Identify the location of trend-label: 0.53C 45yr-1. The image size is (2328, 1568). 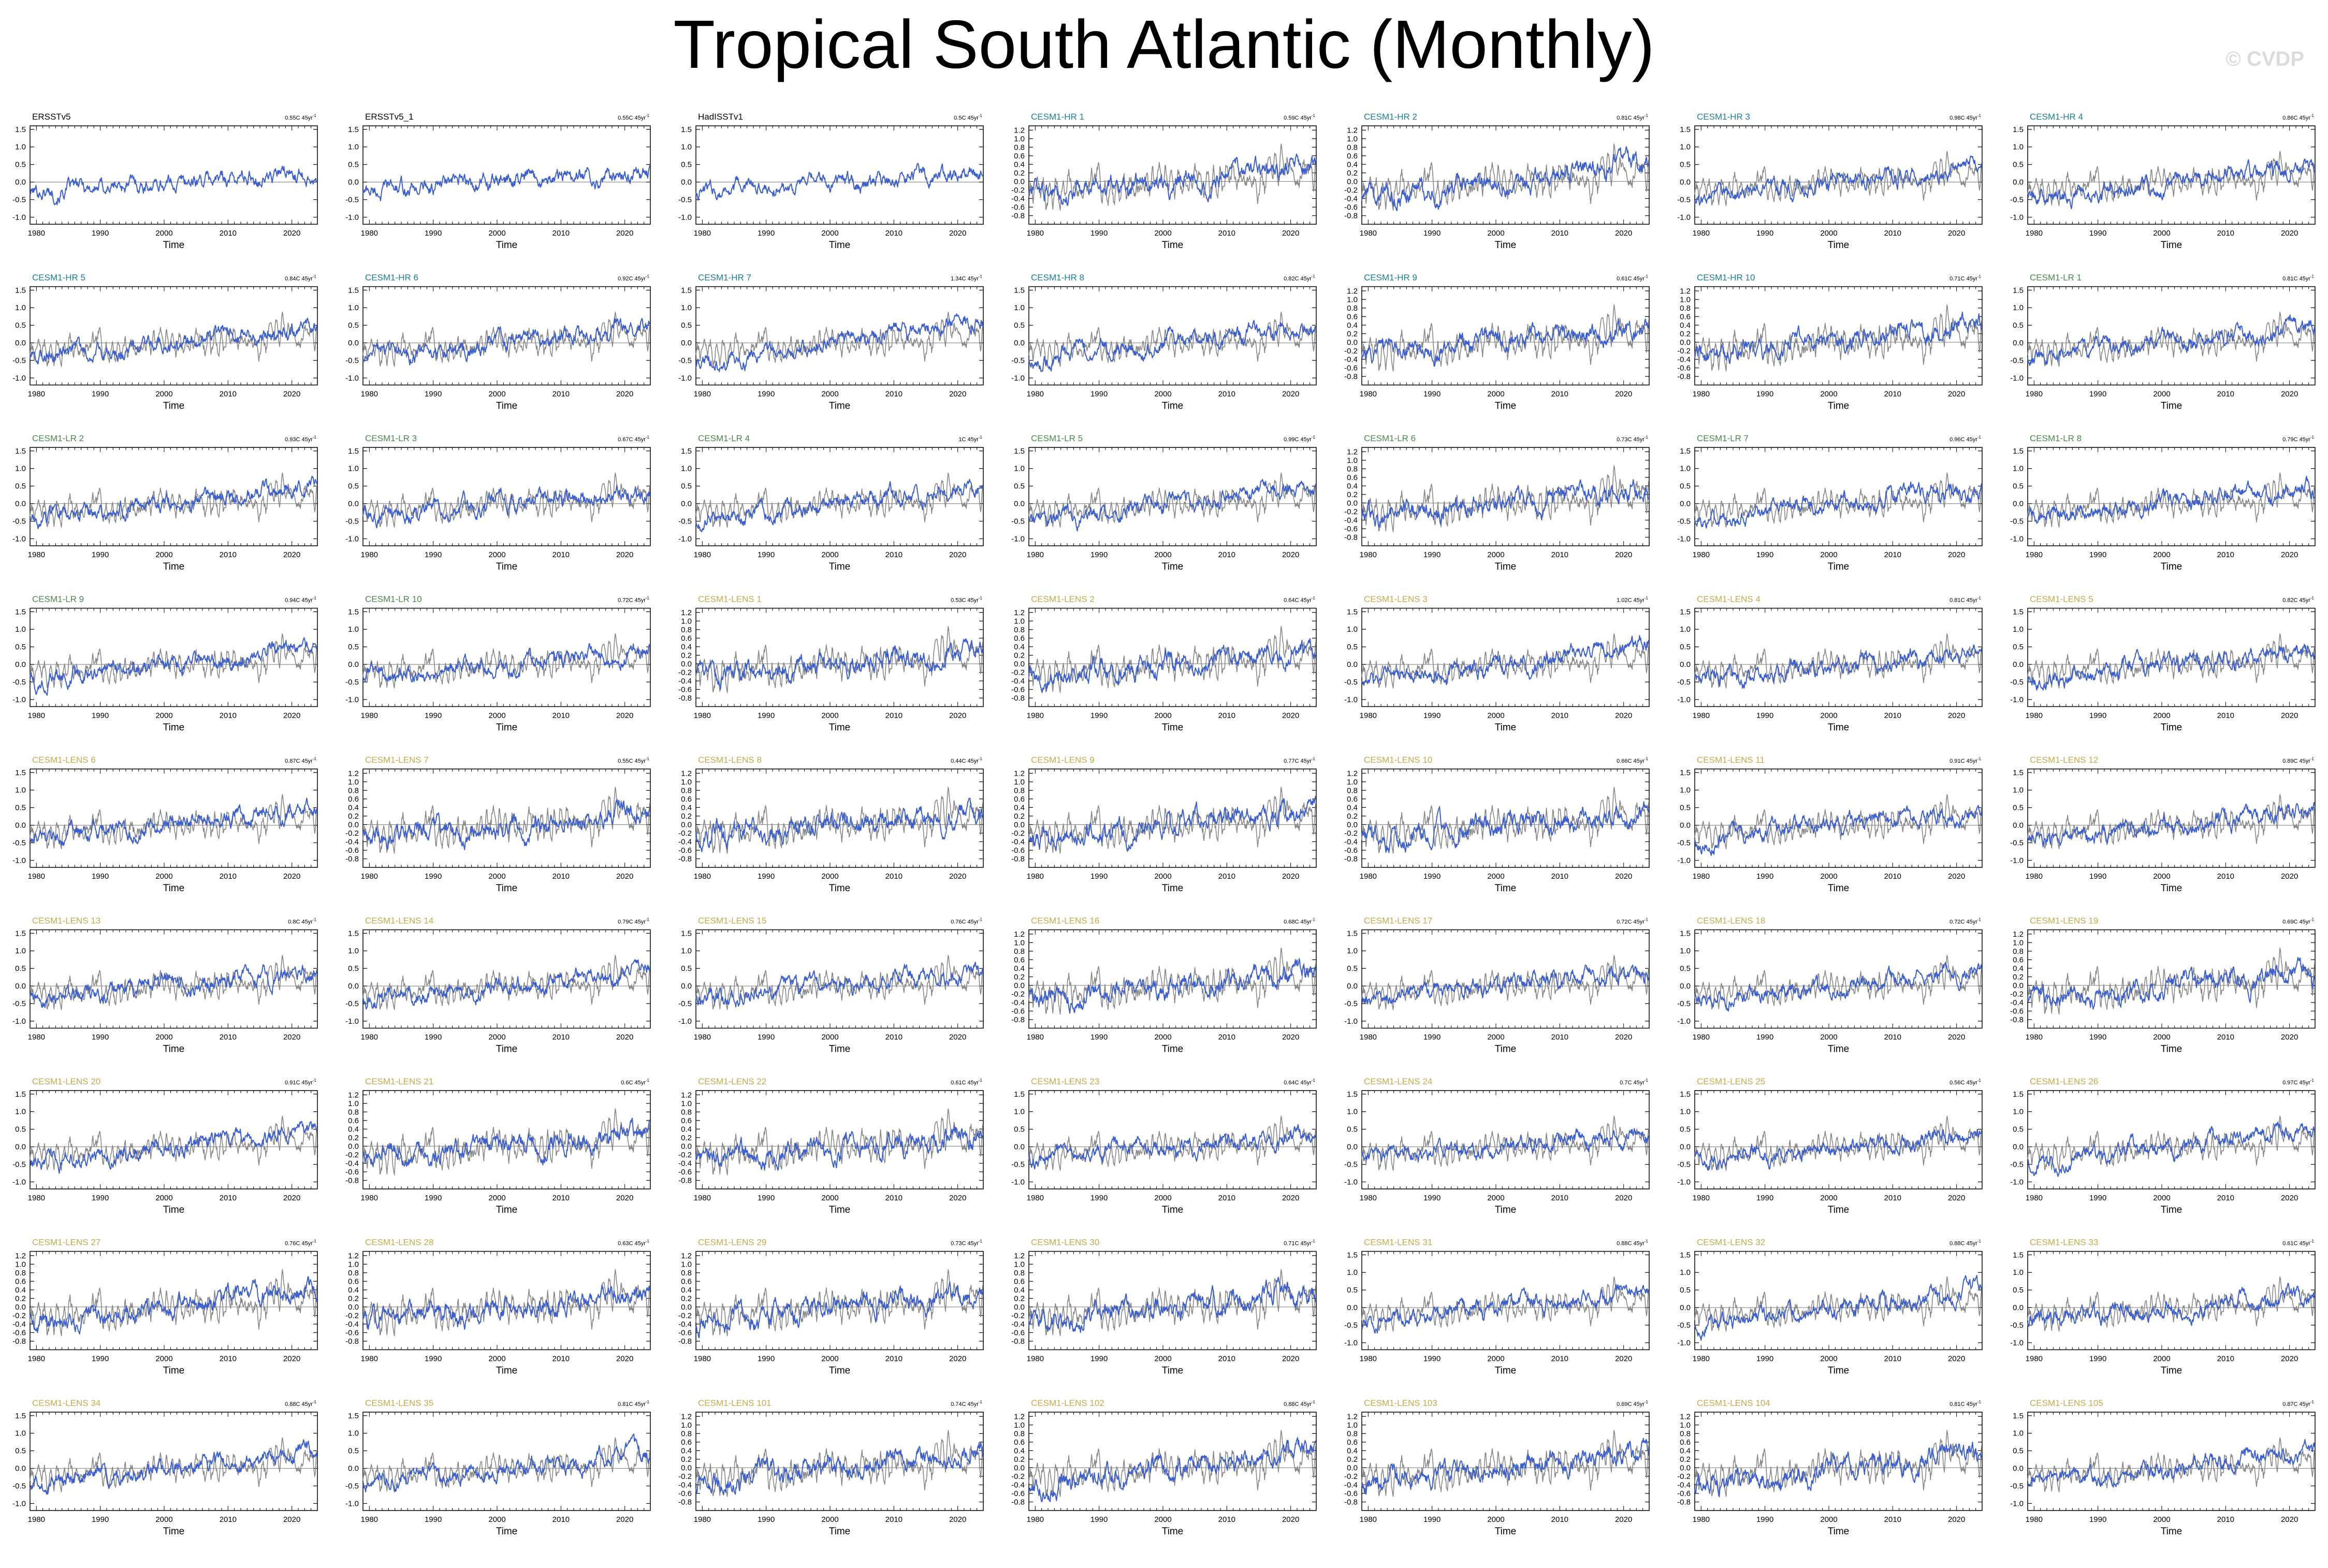
(967, 600).